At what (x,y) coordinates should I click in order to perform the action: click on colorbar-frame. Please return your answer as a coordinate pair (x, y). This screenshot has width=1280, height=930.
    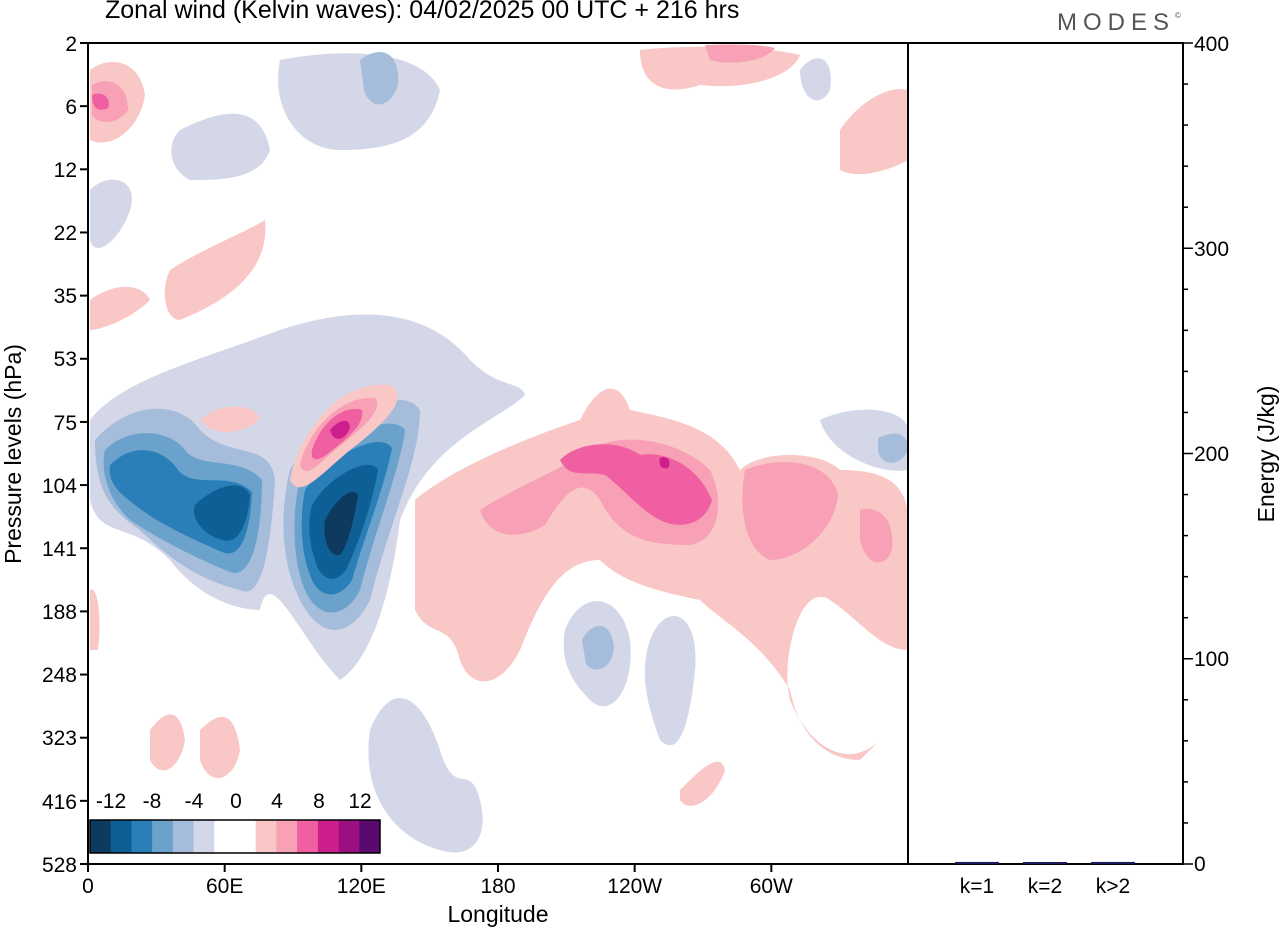
    Looking at the image, I should click on (235, 836).